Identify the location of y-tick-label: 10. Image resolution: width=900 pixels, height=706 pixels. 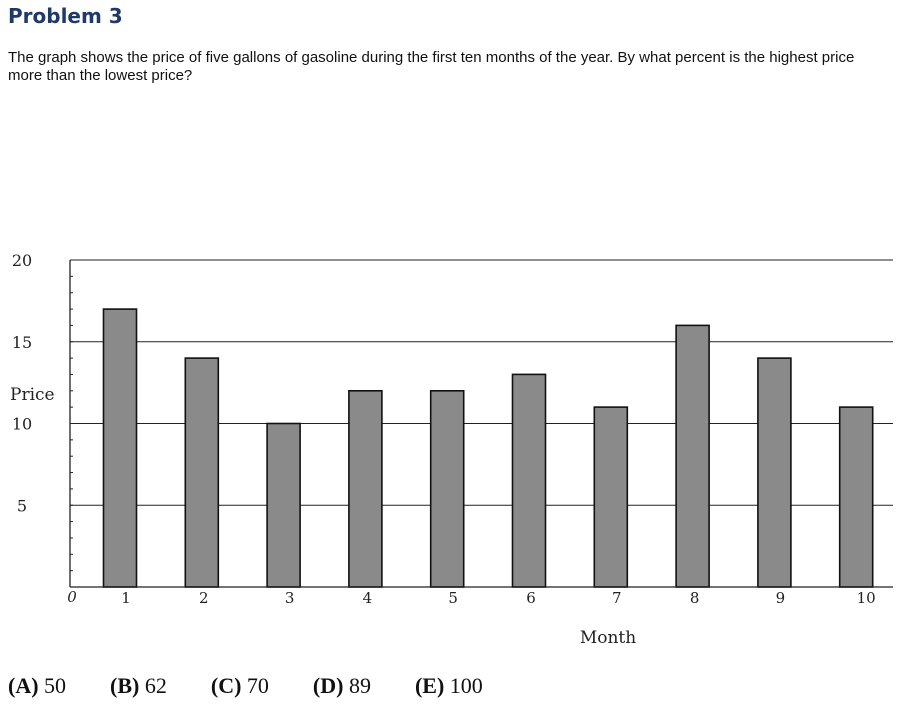
(22, 424).